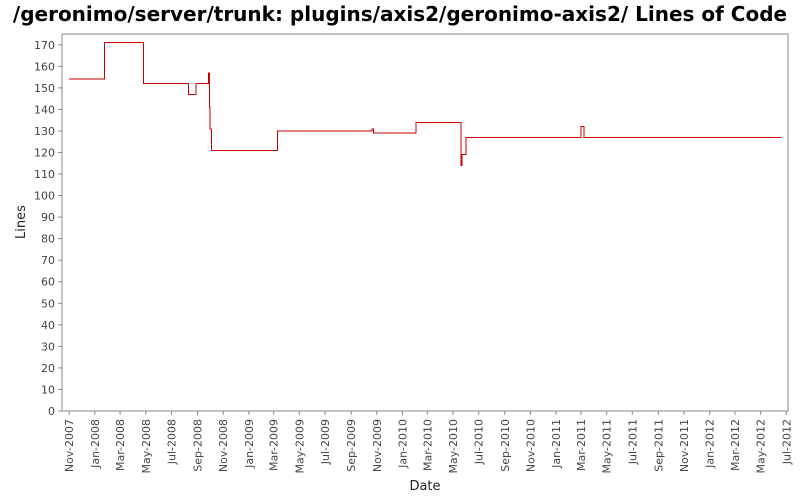 Image resolution: width=800 pixels, height=500 pixels. I want to click on y-tick-label: 20, so click(48, 368).